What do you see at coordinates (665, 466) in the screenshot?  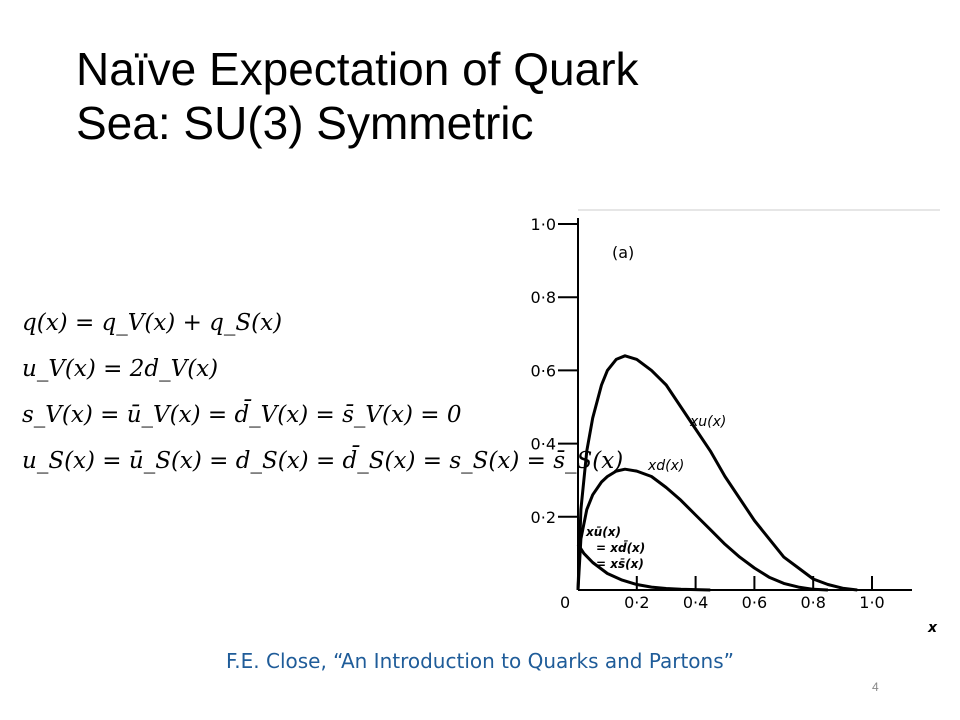 I see `curve-label-xd: xd(x)` at bounding box center [665, 466].